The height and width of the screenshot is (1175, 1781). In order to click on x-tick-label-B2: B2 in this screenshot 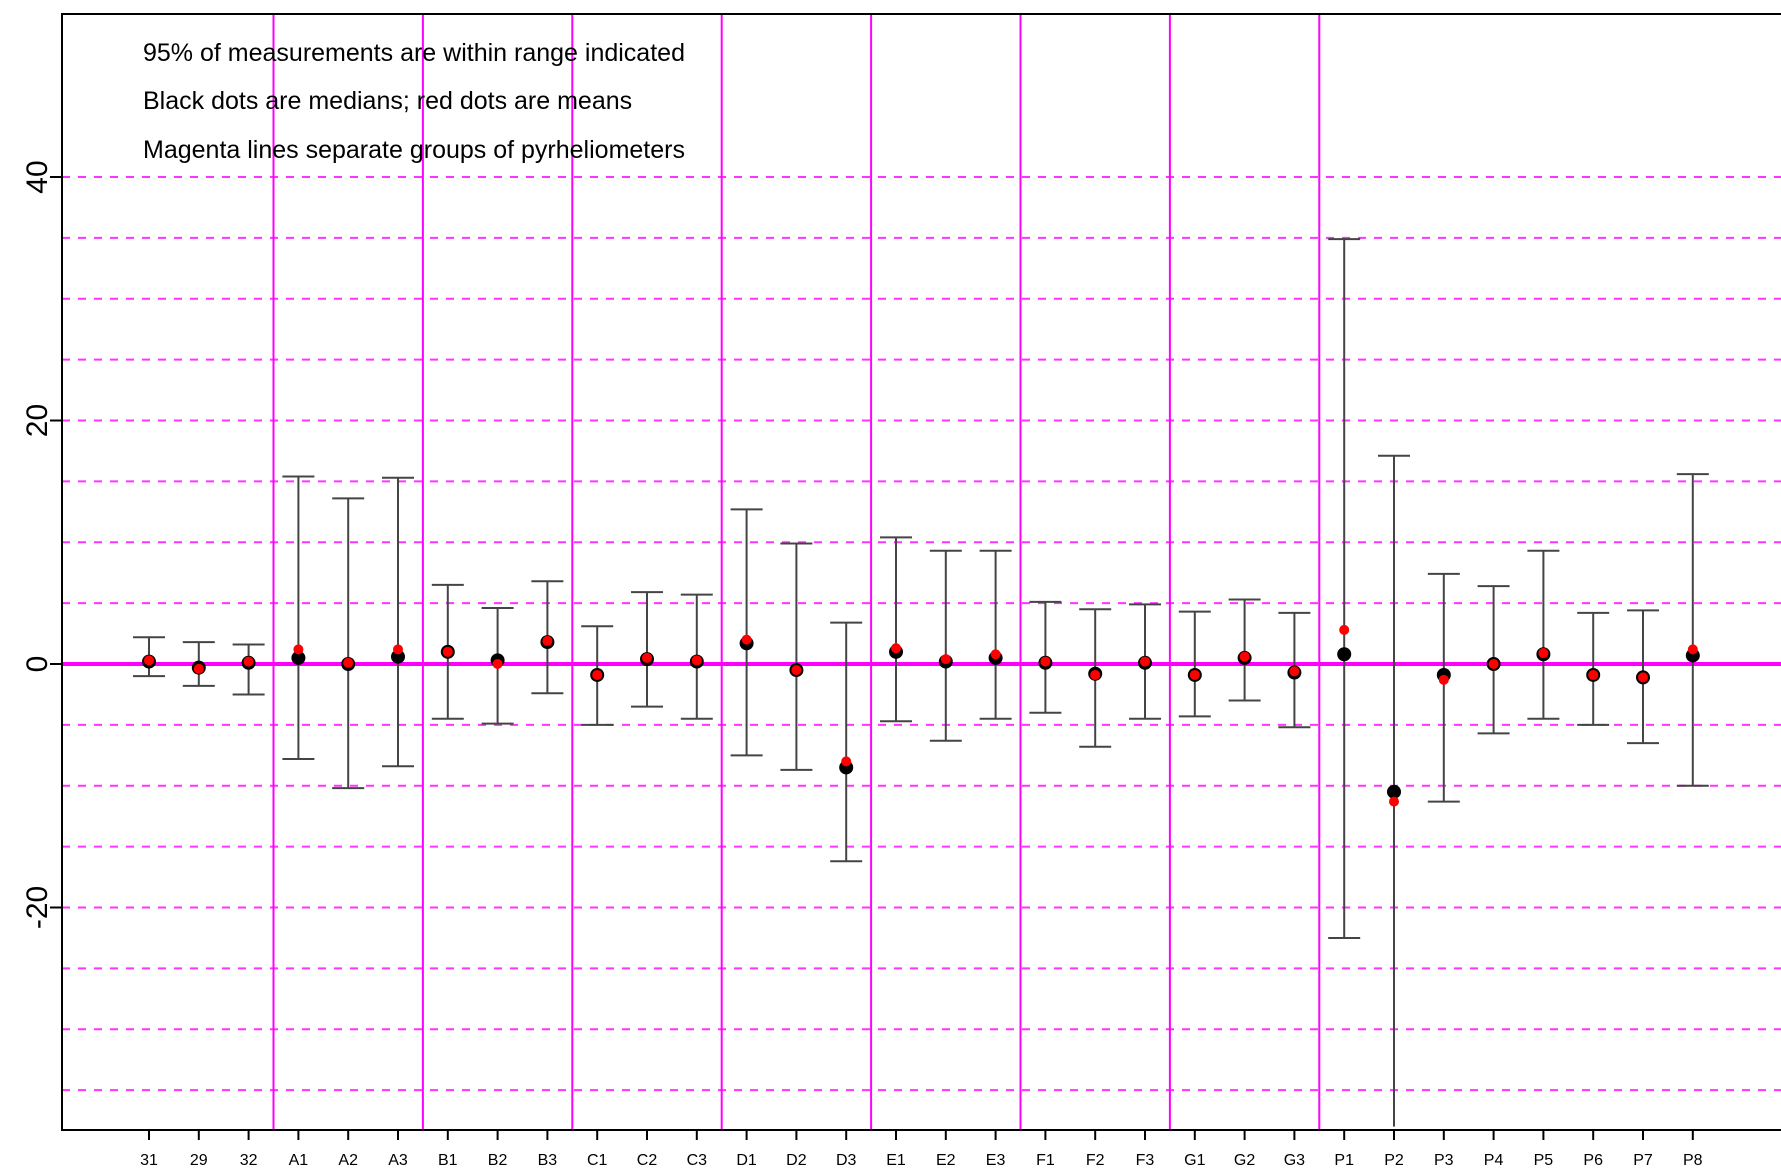, I will do `click(498, 1160)`.